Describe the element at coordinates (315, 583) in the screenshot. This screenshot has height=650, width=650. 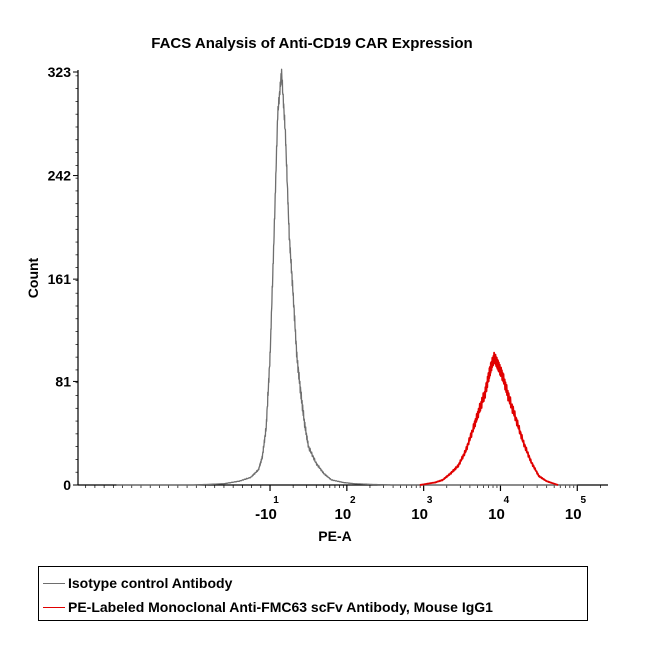
I see `legend-item-isotype: Isotype control Antibody` at that location.